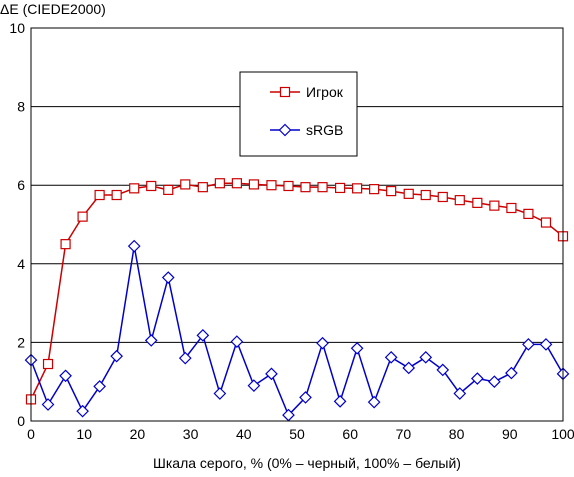 The height and width of the screenshot is (477, 574). What do you see at coordinates (562, 434) in the screenshot?
I see `x-tick-label: 100` at bounding box center [562, 434].